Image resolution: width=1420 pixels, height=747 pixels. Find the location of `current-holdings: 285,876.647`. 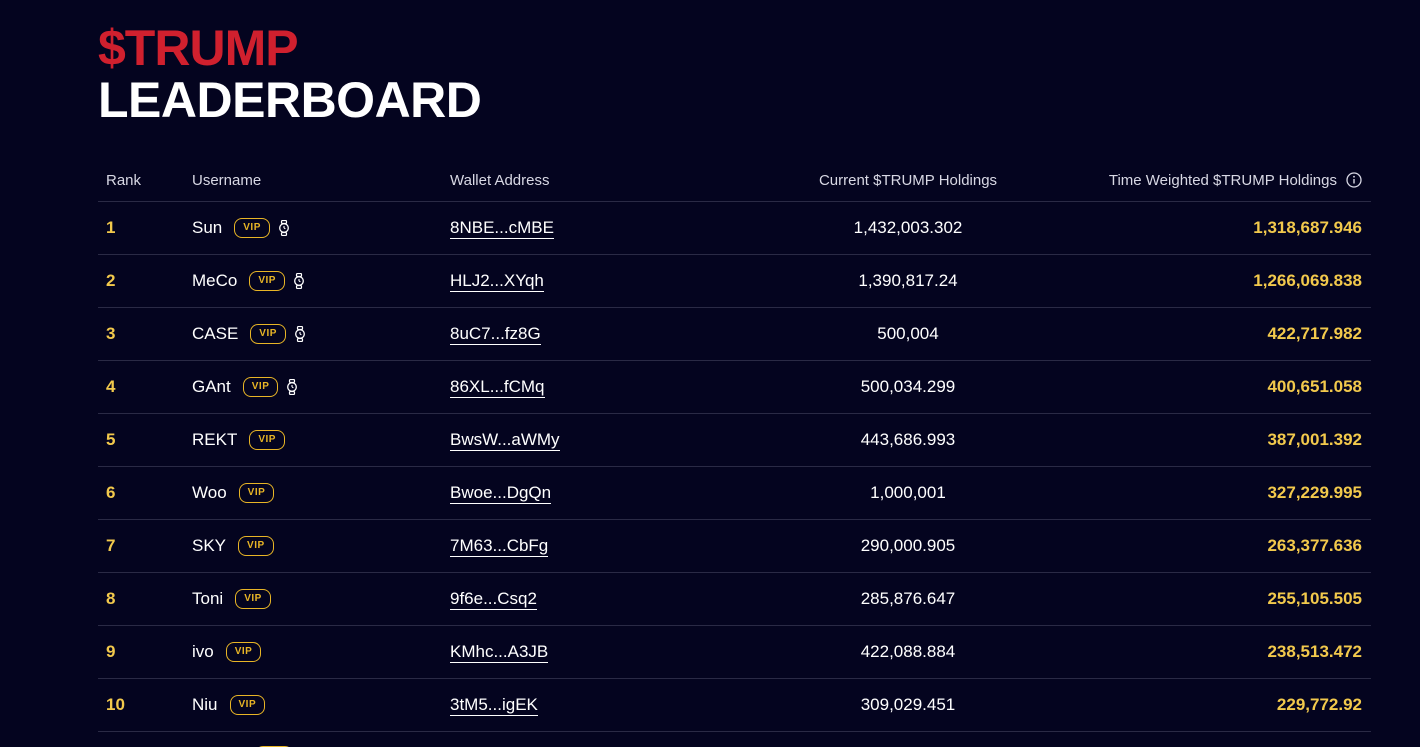

current-holdings: 285,876.647 is located at coordinates (908, 598).